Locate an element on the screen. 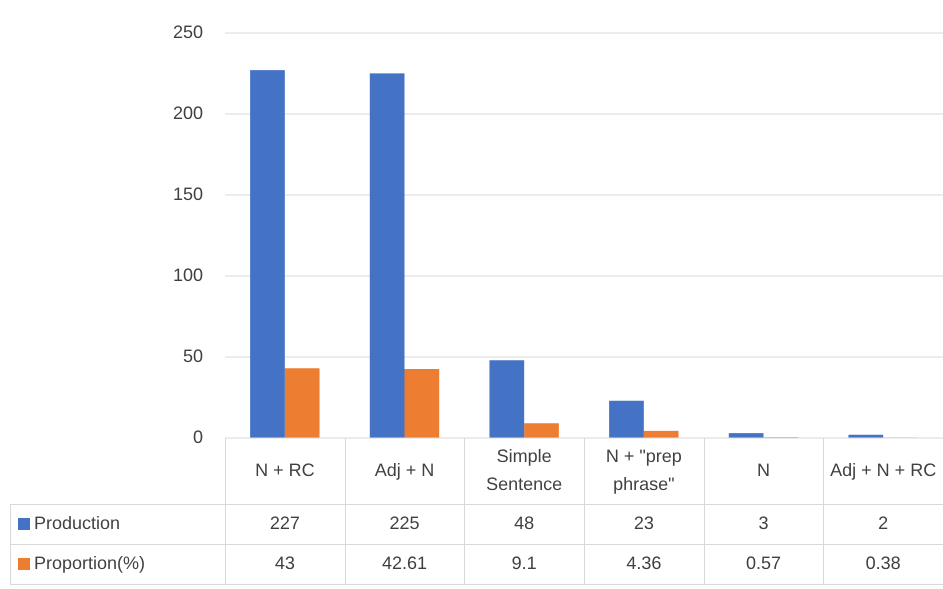 Image resolution: width=943 pixels, height=589 pixels. data-label: 23 is located at coordinates (644, 522).